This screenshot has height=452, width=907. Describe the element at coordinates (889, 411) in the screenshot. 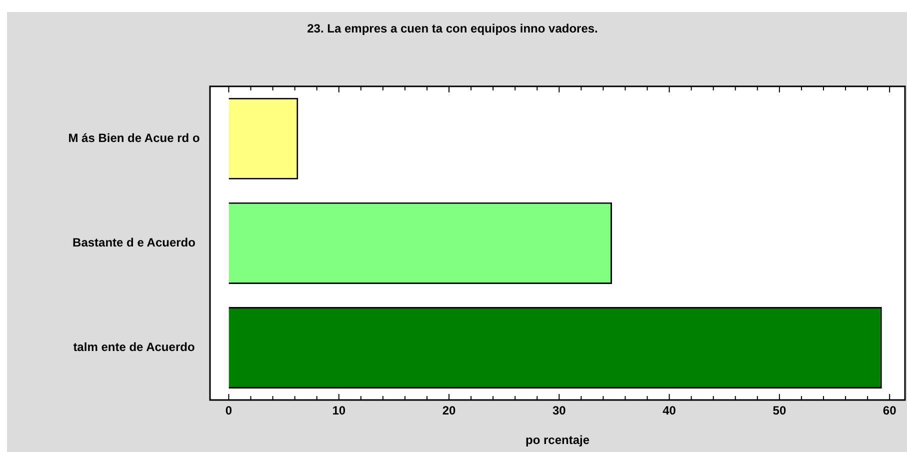

I see `x-tick-label: 60` at that location.